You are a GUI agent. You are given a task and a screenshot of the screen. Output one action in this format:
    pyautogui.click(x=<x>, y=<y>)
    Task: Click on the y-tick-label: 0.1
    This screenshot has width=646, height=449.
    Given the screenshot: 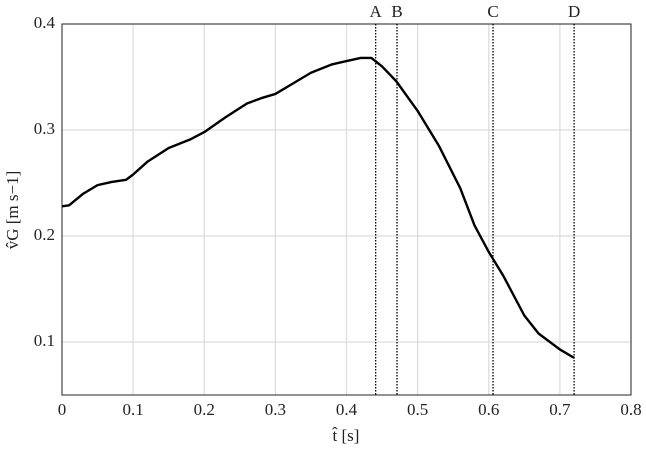 What is the action you would take?
    pyautogui.click(x=44, y=340)
    